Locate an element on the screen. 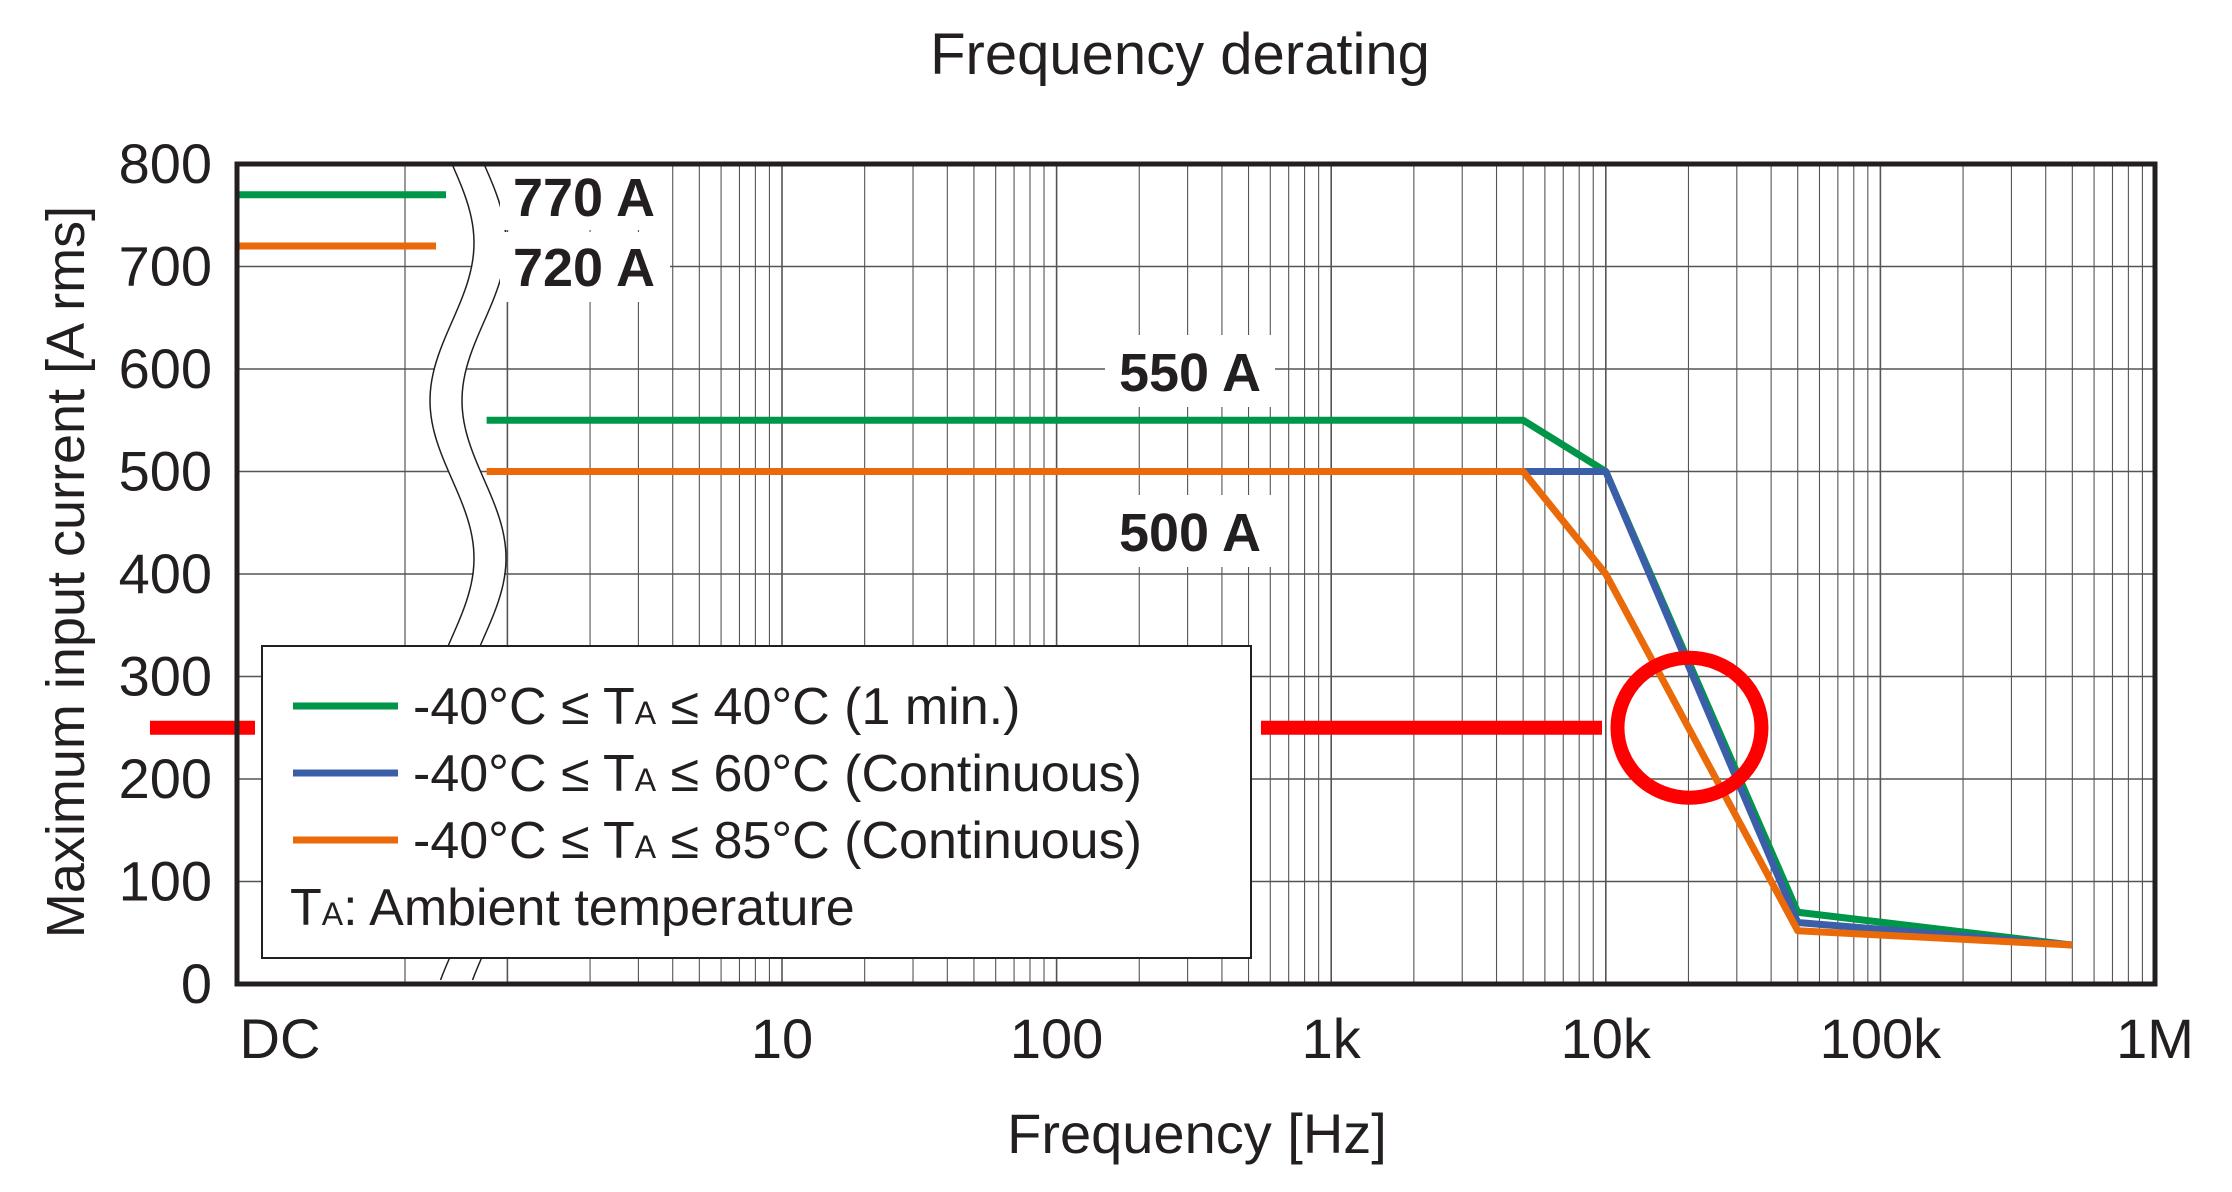  y-tick-label: 500 is located at coordinates (165, 471).